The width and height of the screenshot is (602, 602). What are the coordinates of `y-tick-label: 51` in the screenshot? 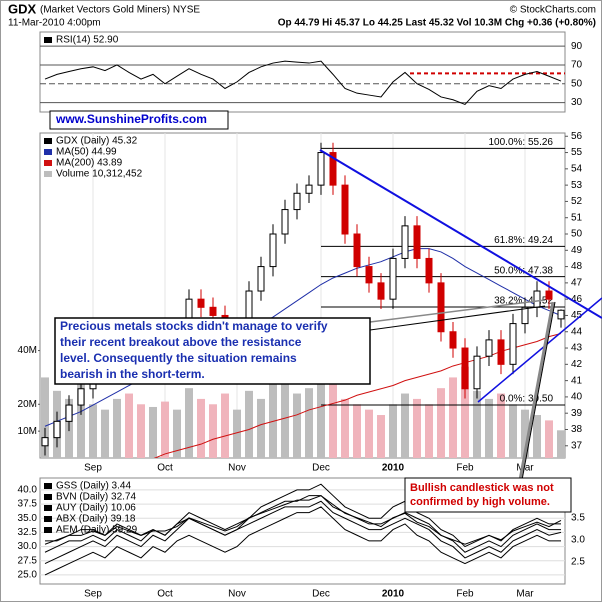 It's located at (577, 217).